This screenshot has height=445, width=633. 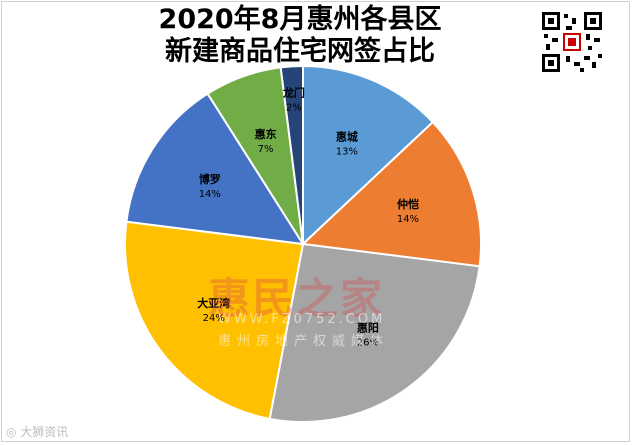 What do you see at coordinates (44, 432) in the screenshot?
I see `footer-text: 大狮资讯` at bounding box center [44, 432].